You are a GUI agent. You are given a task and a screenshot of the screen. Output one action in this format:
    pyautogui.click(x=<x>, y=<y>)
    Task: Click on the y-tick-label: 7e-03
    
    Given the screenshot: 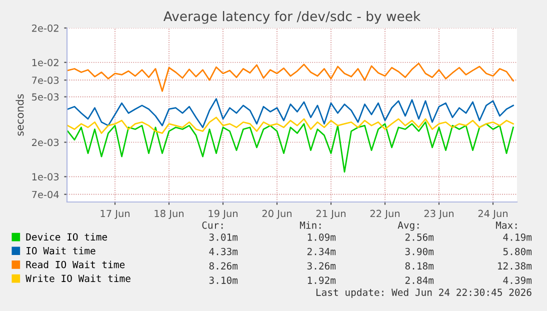 What is the action you would take?
    pyautogui.click(x=45, y=80)
    